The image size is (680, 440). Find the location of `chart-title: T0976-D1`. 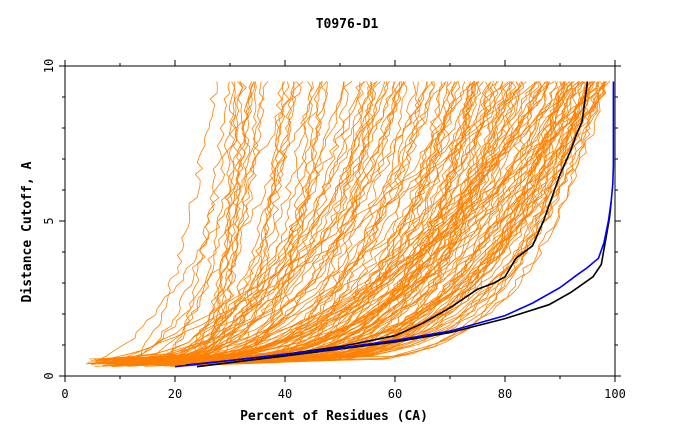

chart-title: T0976-D1 is located at coordinates (347, 24).